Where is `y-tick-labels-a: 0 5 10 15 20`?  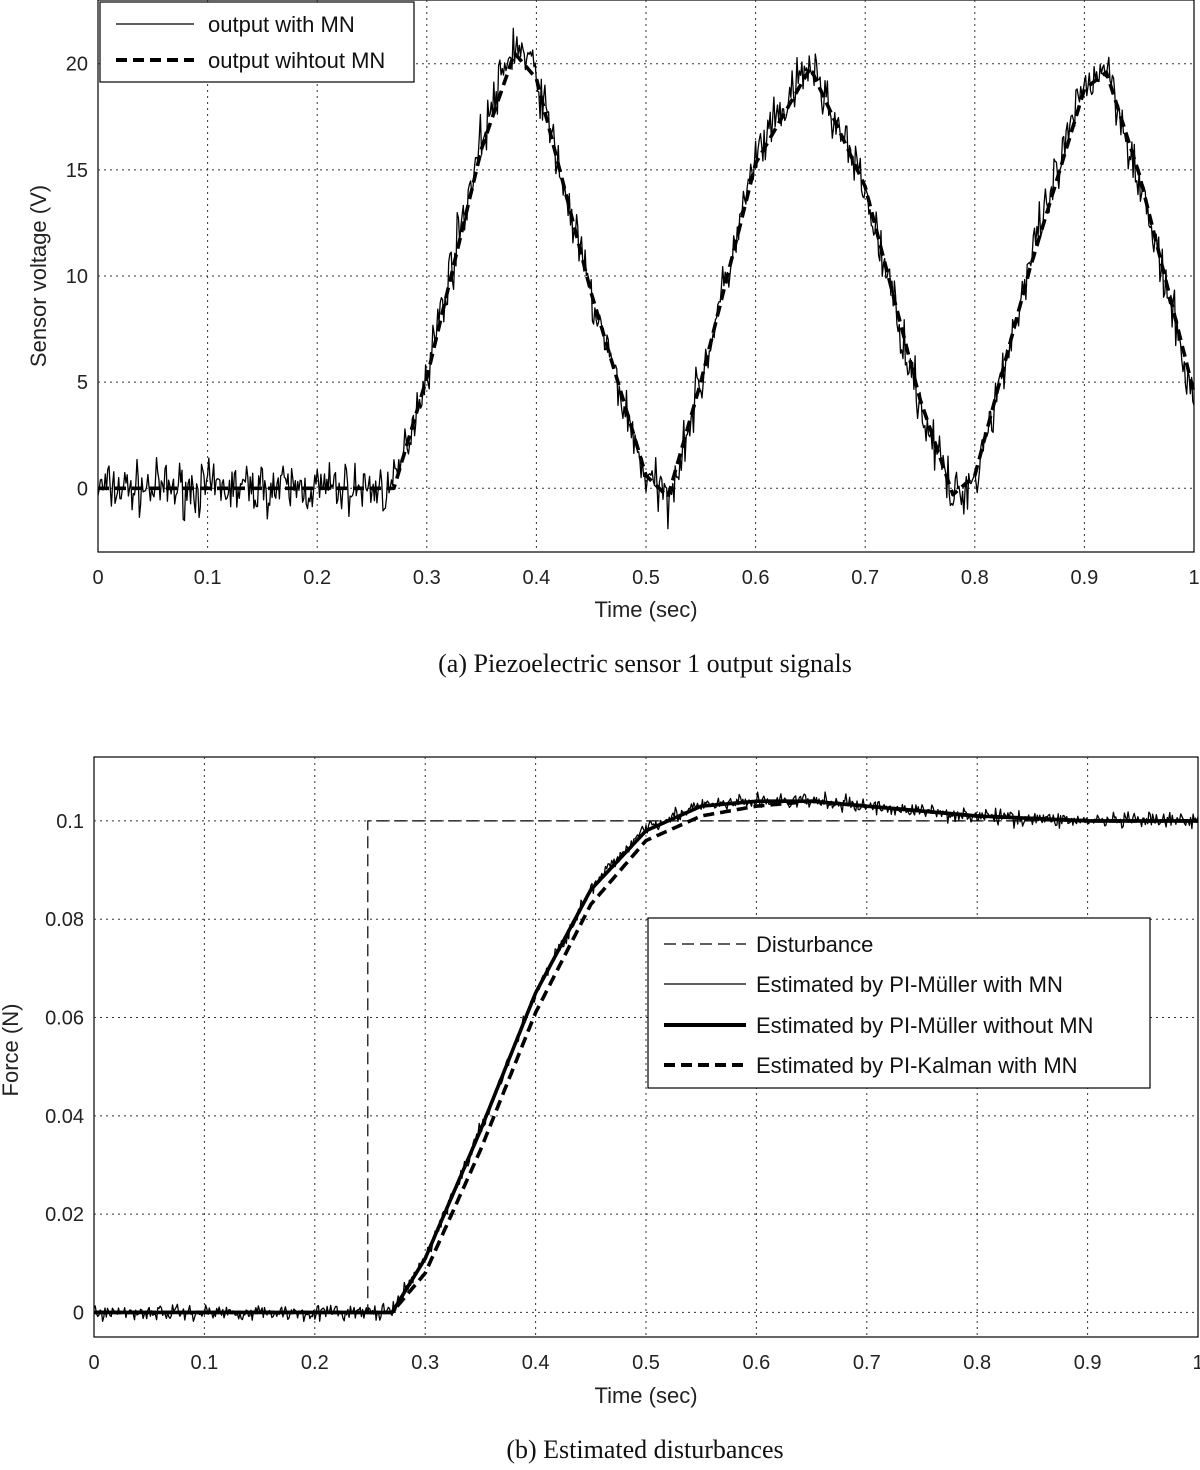
y-tick-labels-a: 0 5 10 15 20 is located at coordinates (77, 277).